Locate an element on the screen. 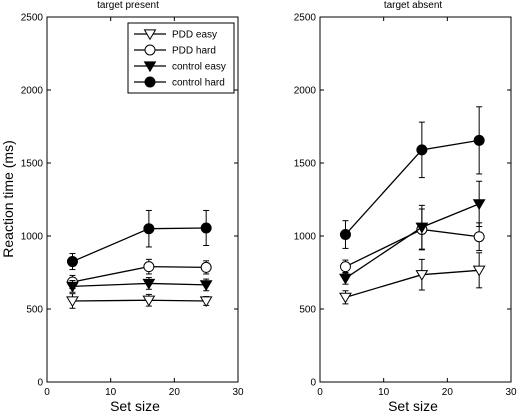 The height and width of the screenshot is (415, 518). y-axis-label: Reaction time (ms) is located at coordinates (8, 198).